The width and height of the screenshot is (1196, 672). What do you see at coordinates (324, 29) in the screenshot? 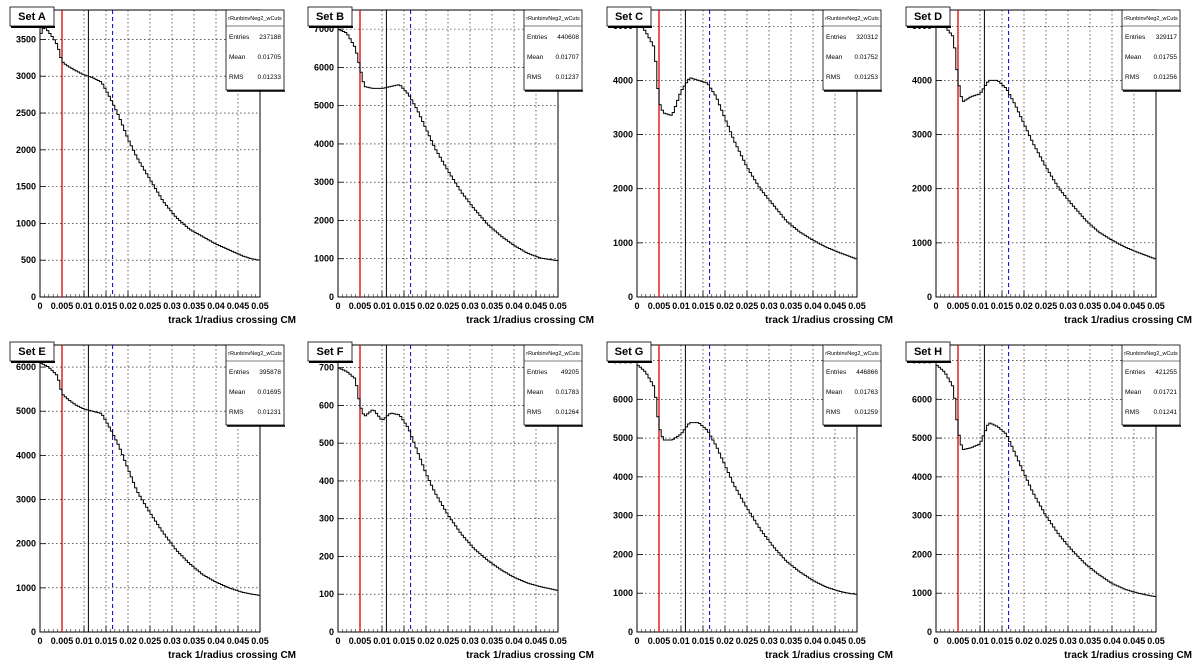
I see `y-tick-label: 7000` at bounding box center [324, 29].